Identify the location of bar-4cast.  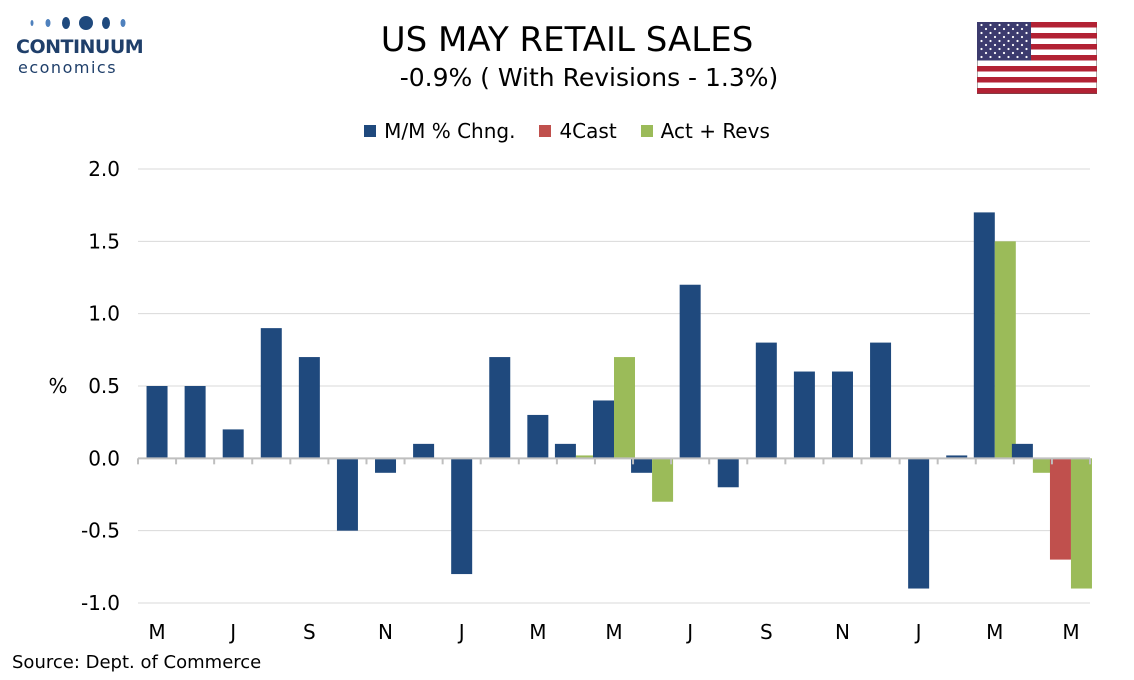
(1060, 509).